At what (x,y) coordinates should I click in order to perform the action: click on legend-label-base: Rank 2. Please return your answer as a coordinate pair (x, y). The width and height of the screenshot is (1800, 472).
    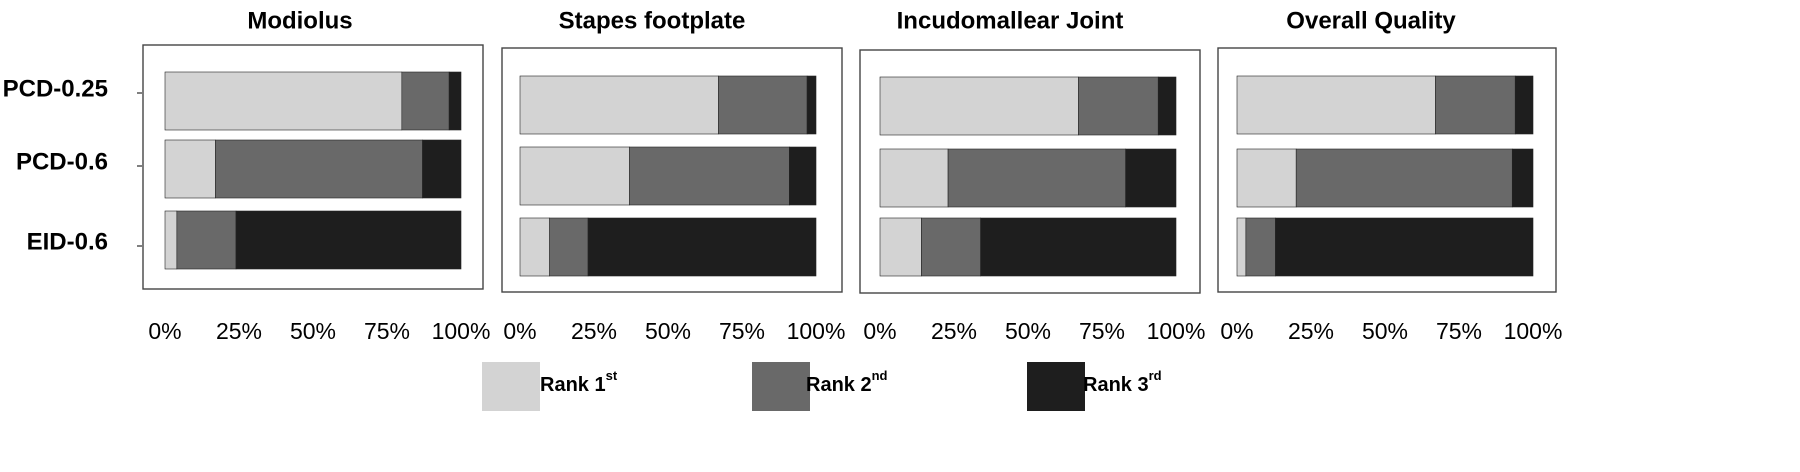
    Looking at the image, I should click on (839, 385).